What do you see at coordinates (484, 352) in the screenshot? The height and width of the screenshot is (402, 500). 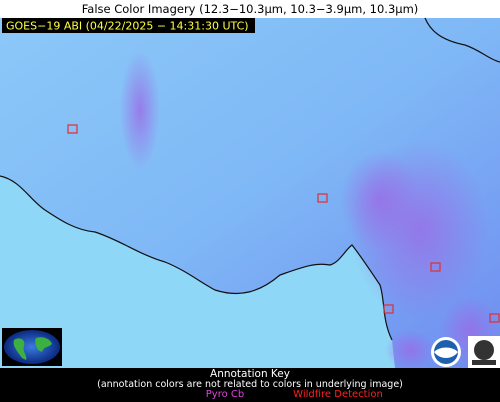 I see `cimss-logo` at bounding box center [484, 352].